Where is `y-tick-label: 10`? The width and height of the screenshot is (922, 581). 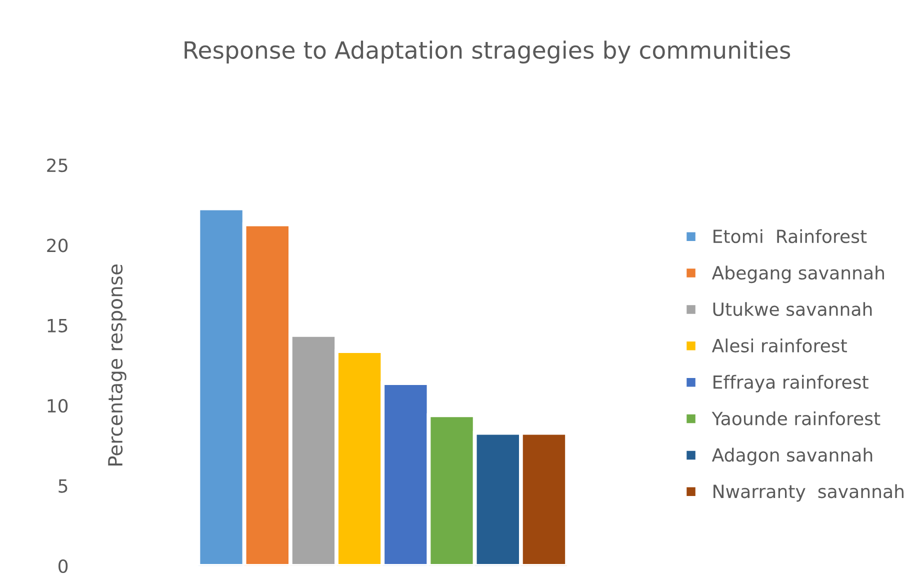 y-tick-label: 10 is located at coordinates (58, 405).